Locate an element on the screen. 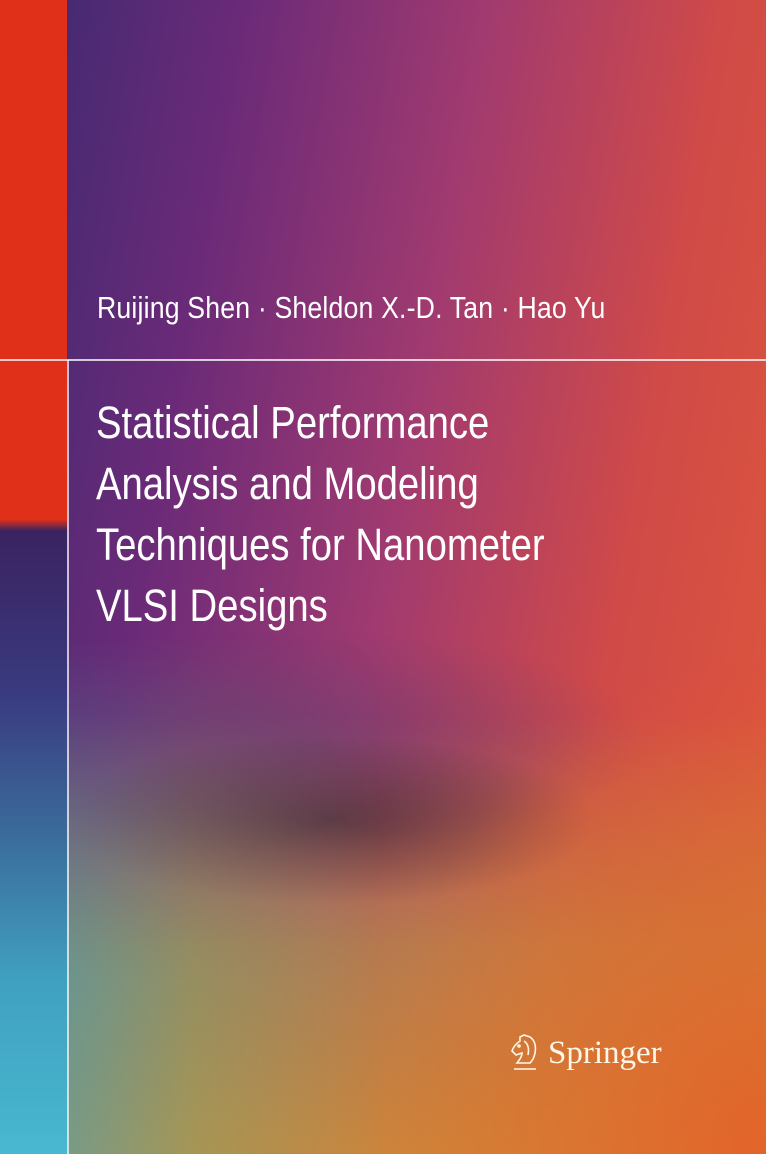 The height and width of the screenshot is (1154, 766). title-line: VLSI Designs is located at coordinates (212, 605).